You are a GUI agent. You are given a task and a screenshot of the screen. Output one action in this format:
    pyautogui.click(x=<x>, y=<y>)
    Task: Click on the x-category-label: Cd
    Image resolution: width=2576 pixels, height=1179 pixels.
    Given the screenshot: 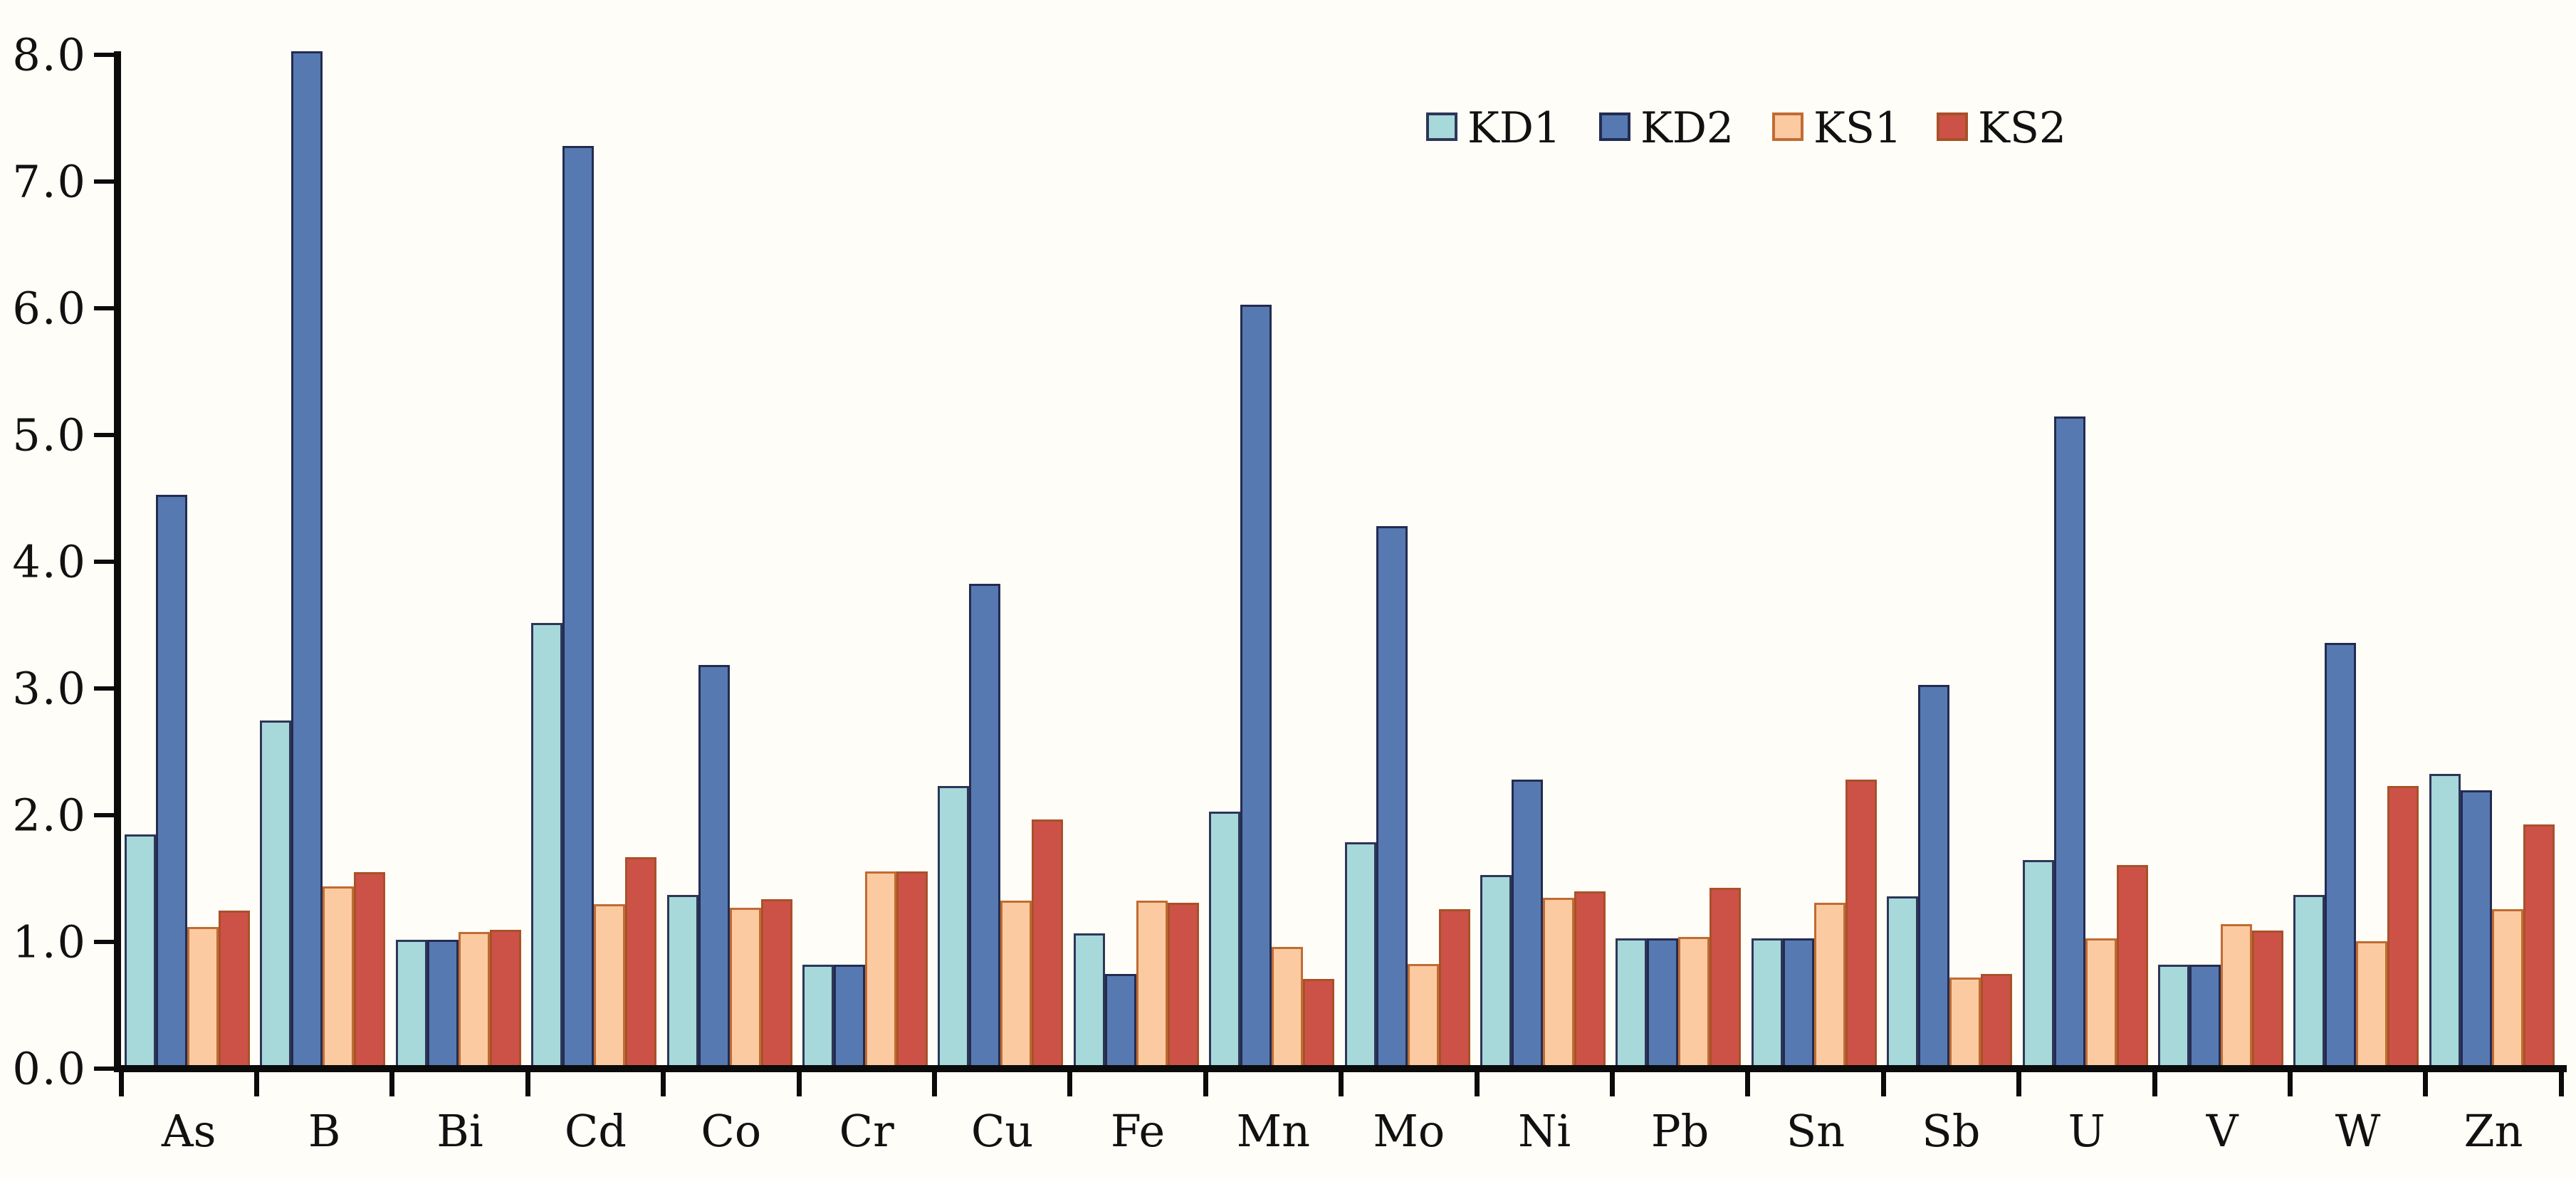 What is the action you would take?
    pyautogui.click(x=595, y=1131)
    